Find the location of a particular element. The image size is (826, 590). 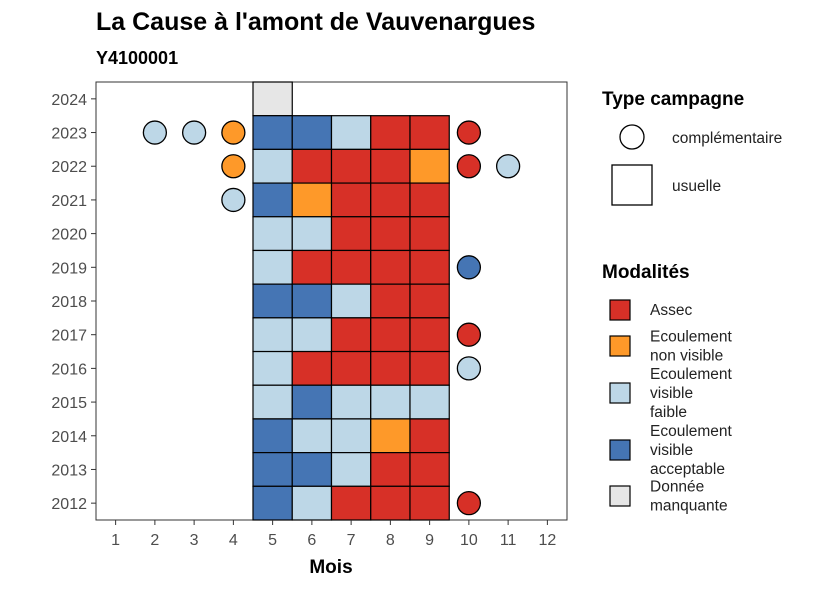

y-tick-label: 2023 is located at coordinates (69, 134).